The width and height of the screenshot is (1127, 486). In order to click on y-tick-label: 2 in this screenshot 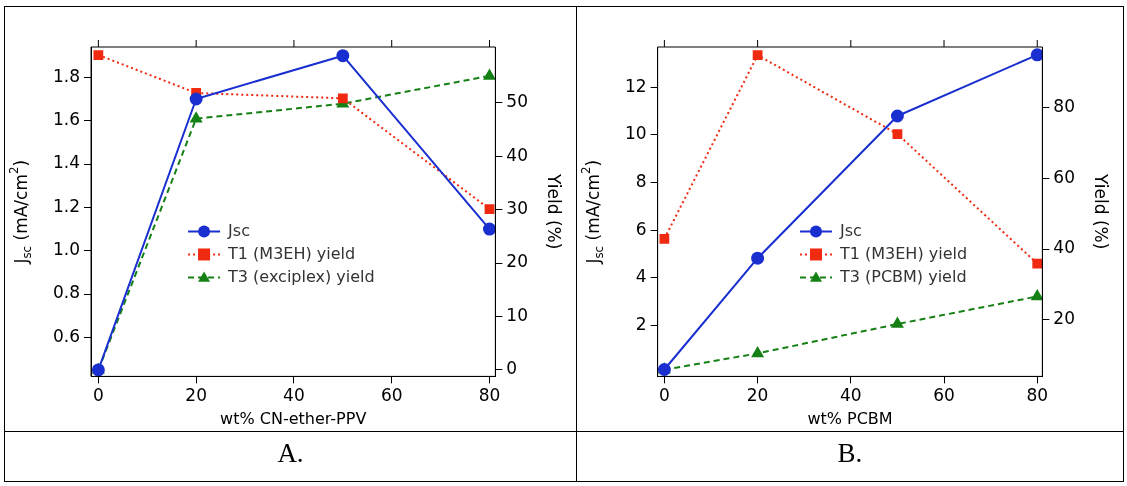, I will do `click(641, 323)`.